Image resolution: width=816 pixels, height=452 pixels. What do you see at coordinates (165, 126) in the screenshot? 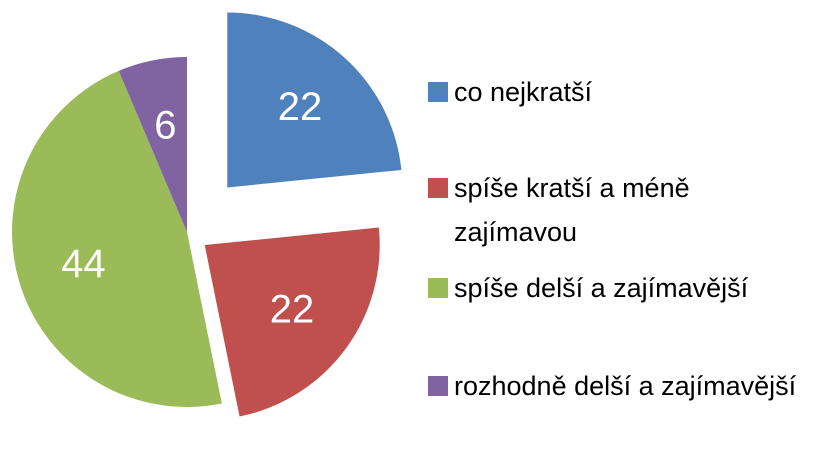
I see `data-label: 6` at bounding box center [165, 126].